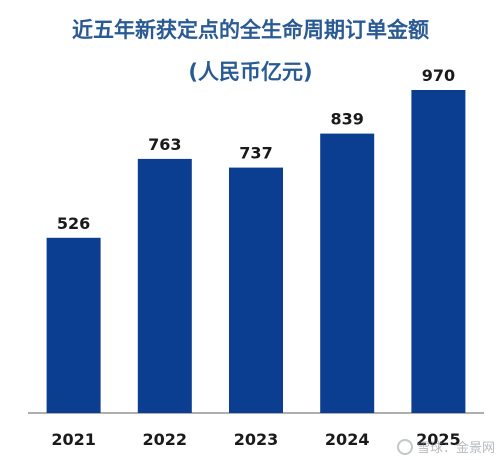 This screenshot has width=501, height=460. I want to click on data-label-2024: 839, so click(346, 119).